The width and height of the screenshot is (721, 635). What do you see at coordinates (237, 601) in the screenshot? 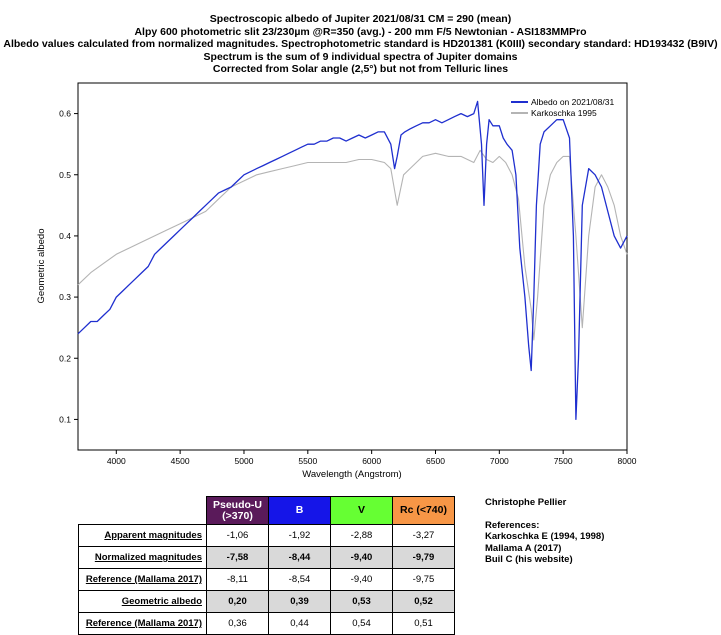
I see `table-cell: 0,20` at bounding box center [237, 601].